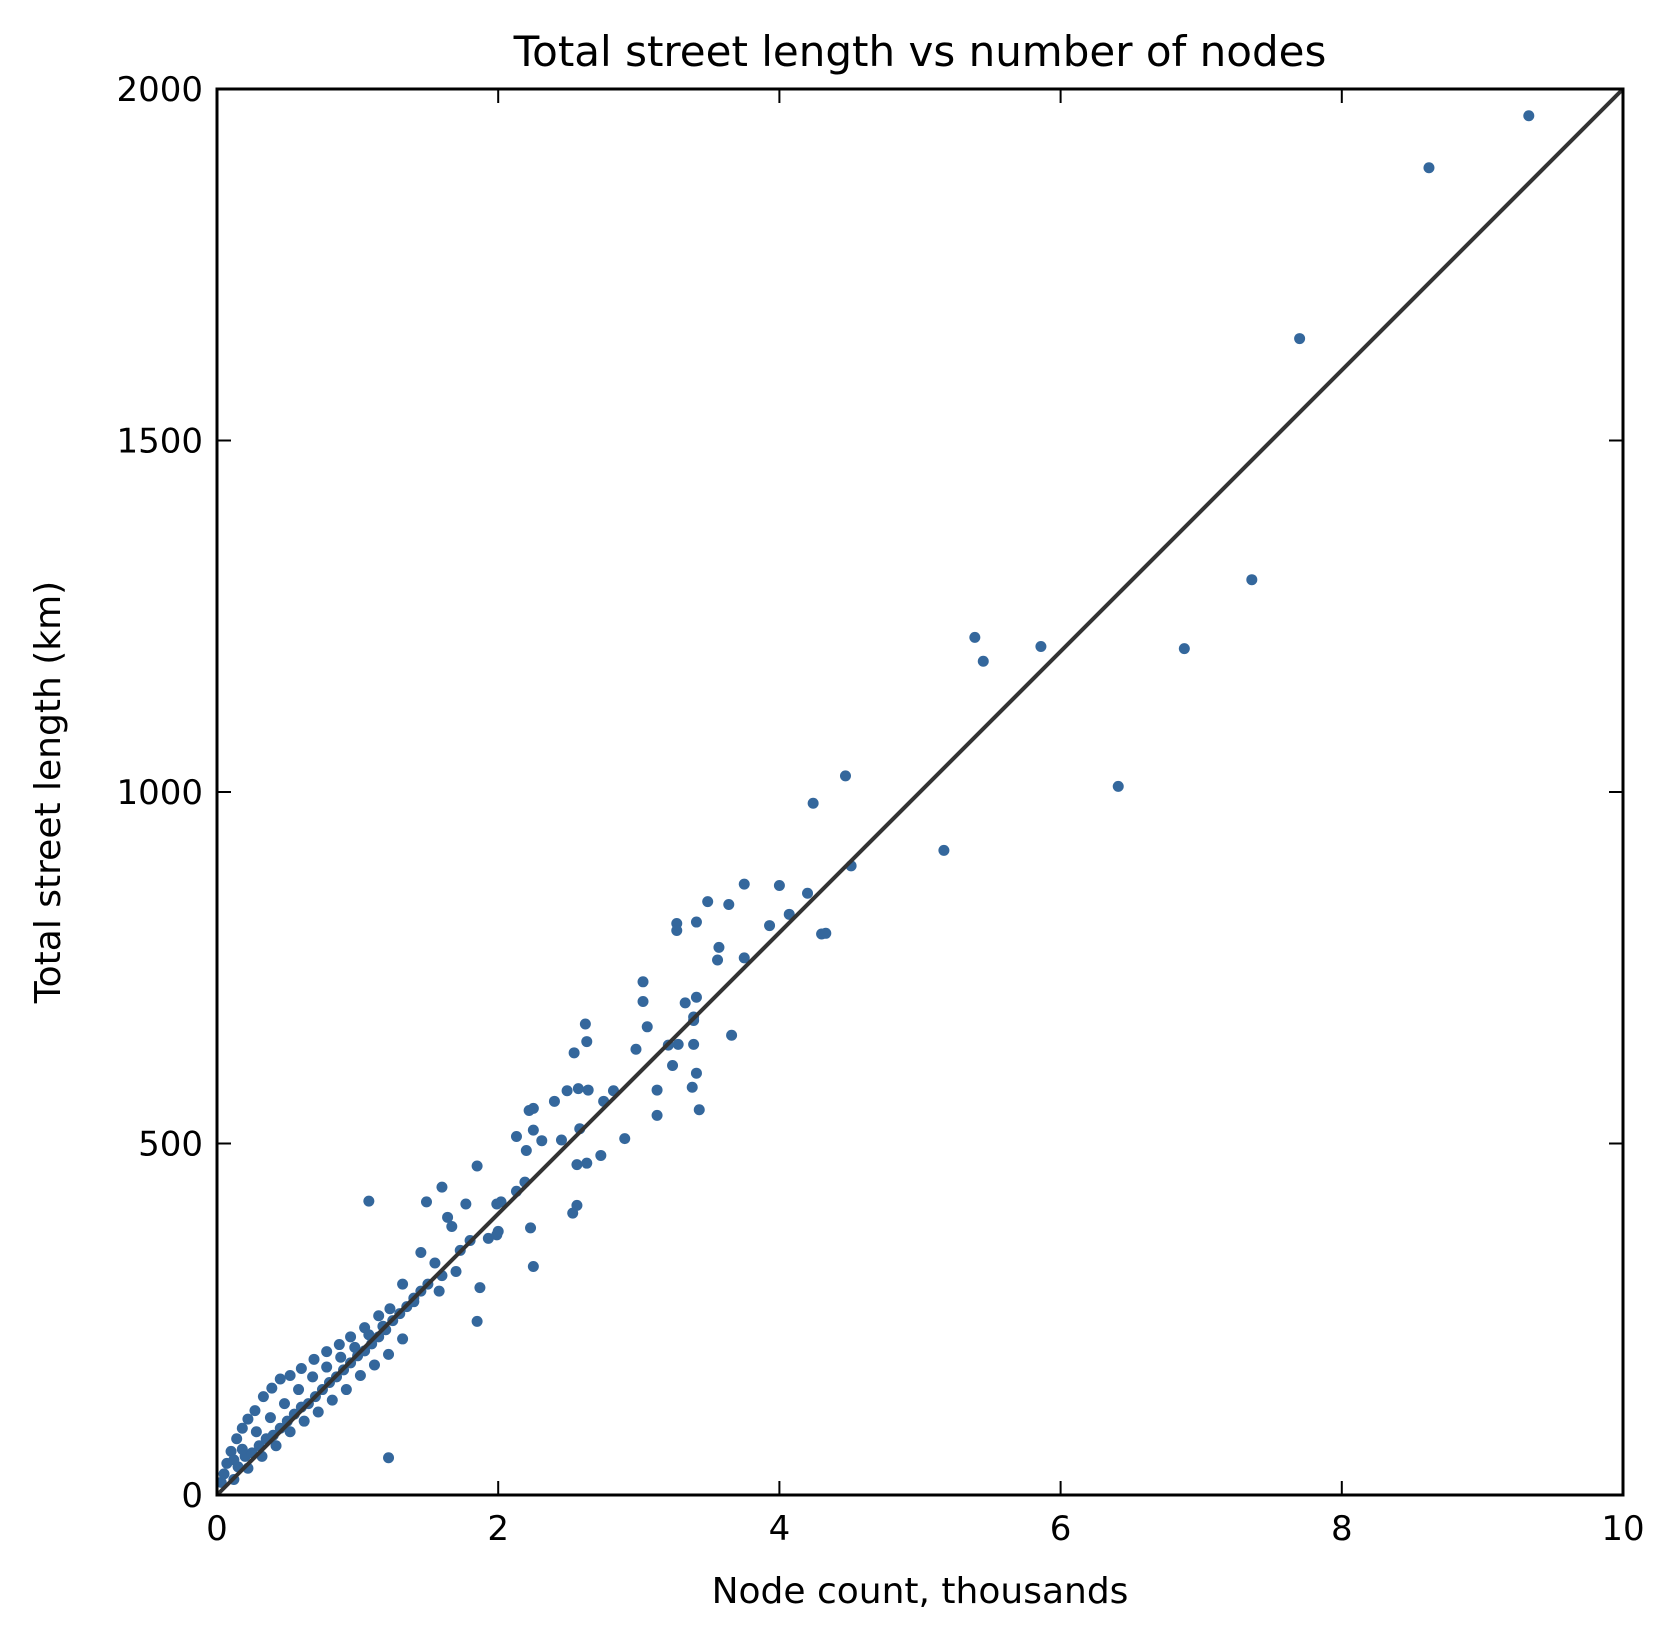 The width and height of the screenshot is (1667, 1635). I want to click on x-tick-label: 6, so click(1061, 1529).